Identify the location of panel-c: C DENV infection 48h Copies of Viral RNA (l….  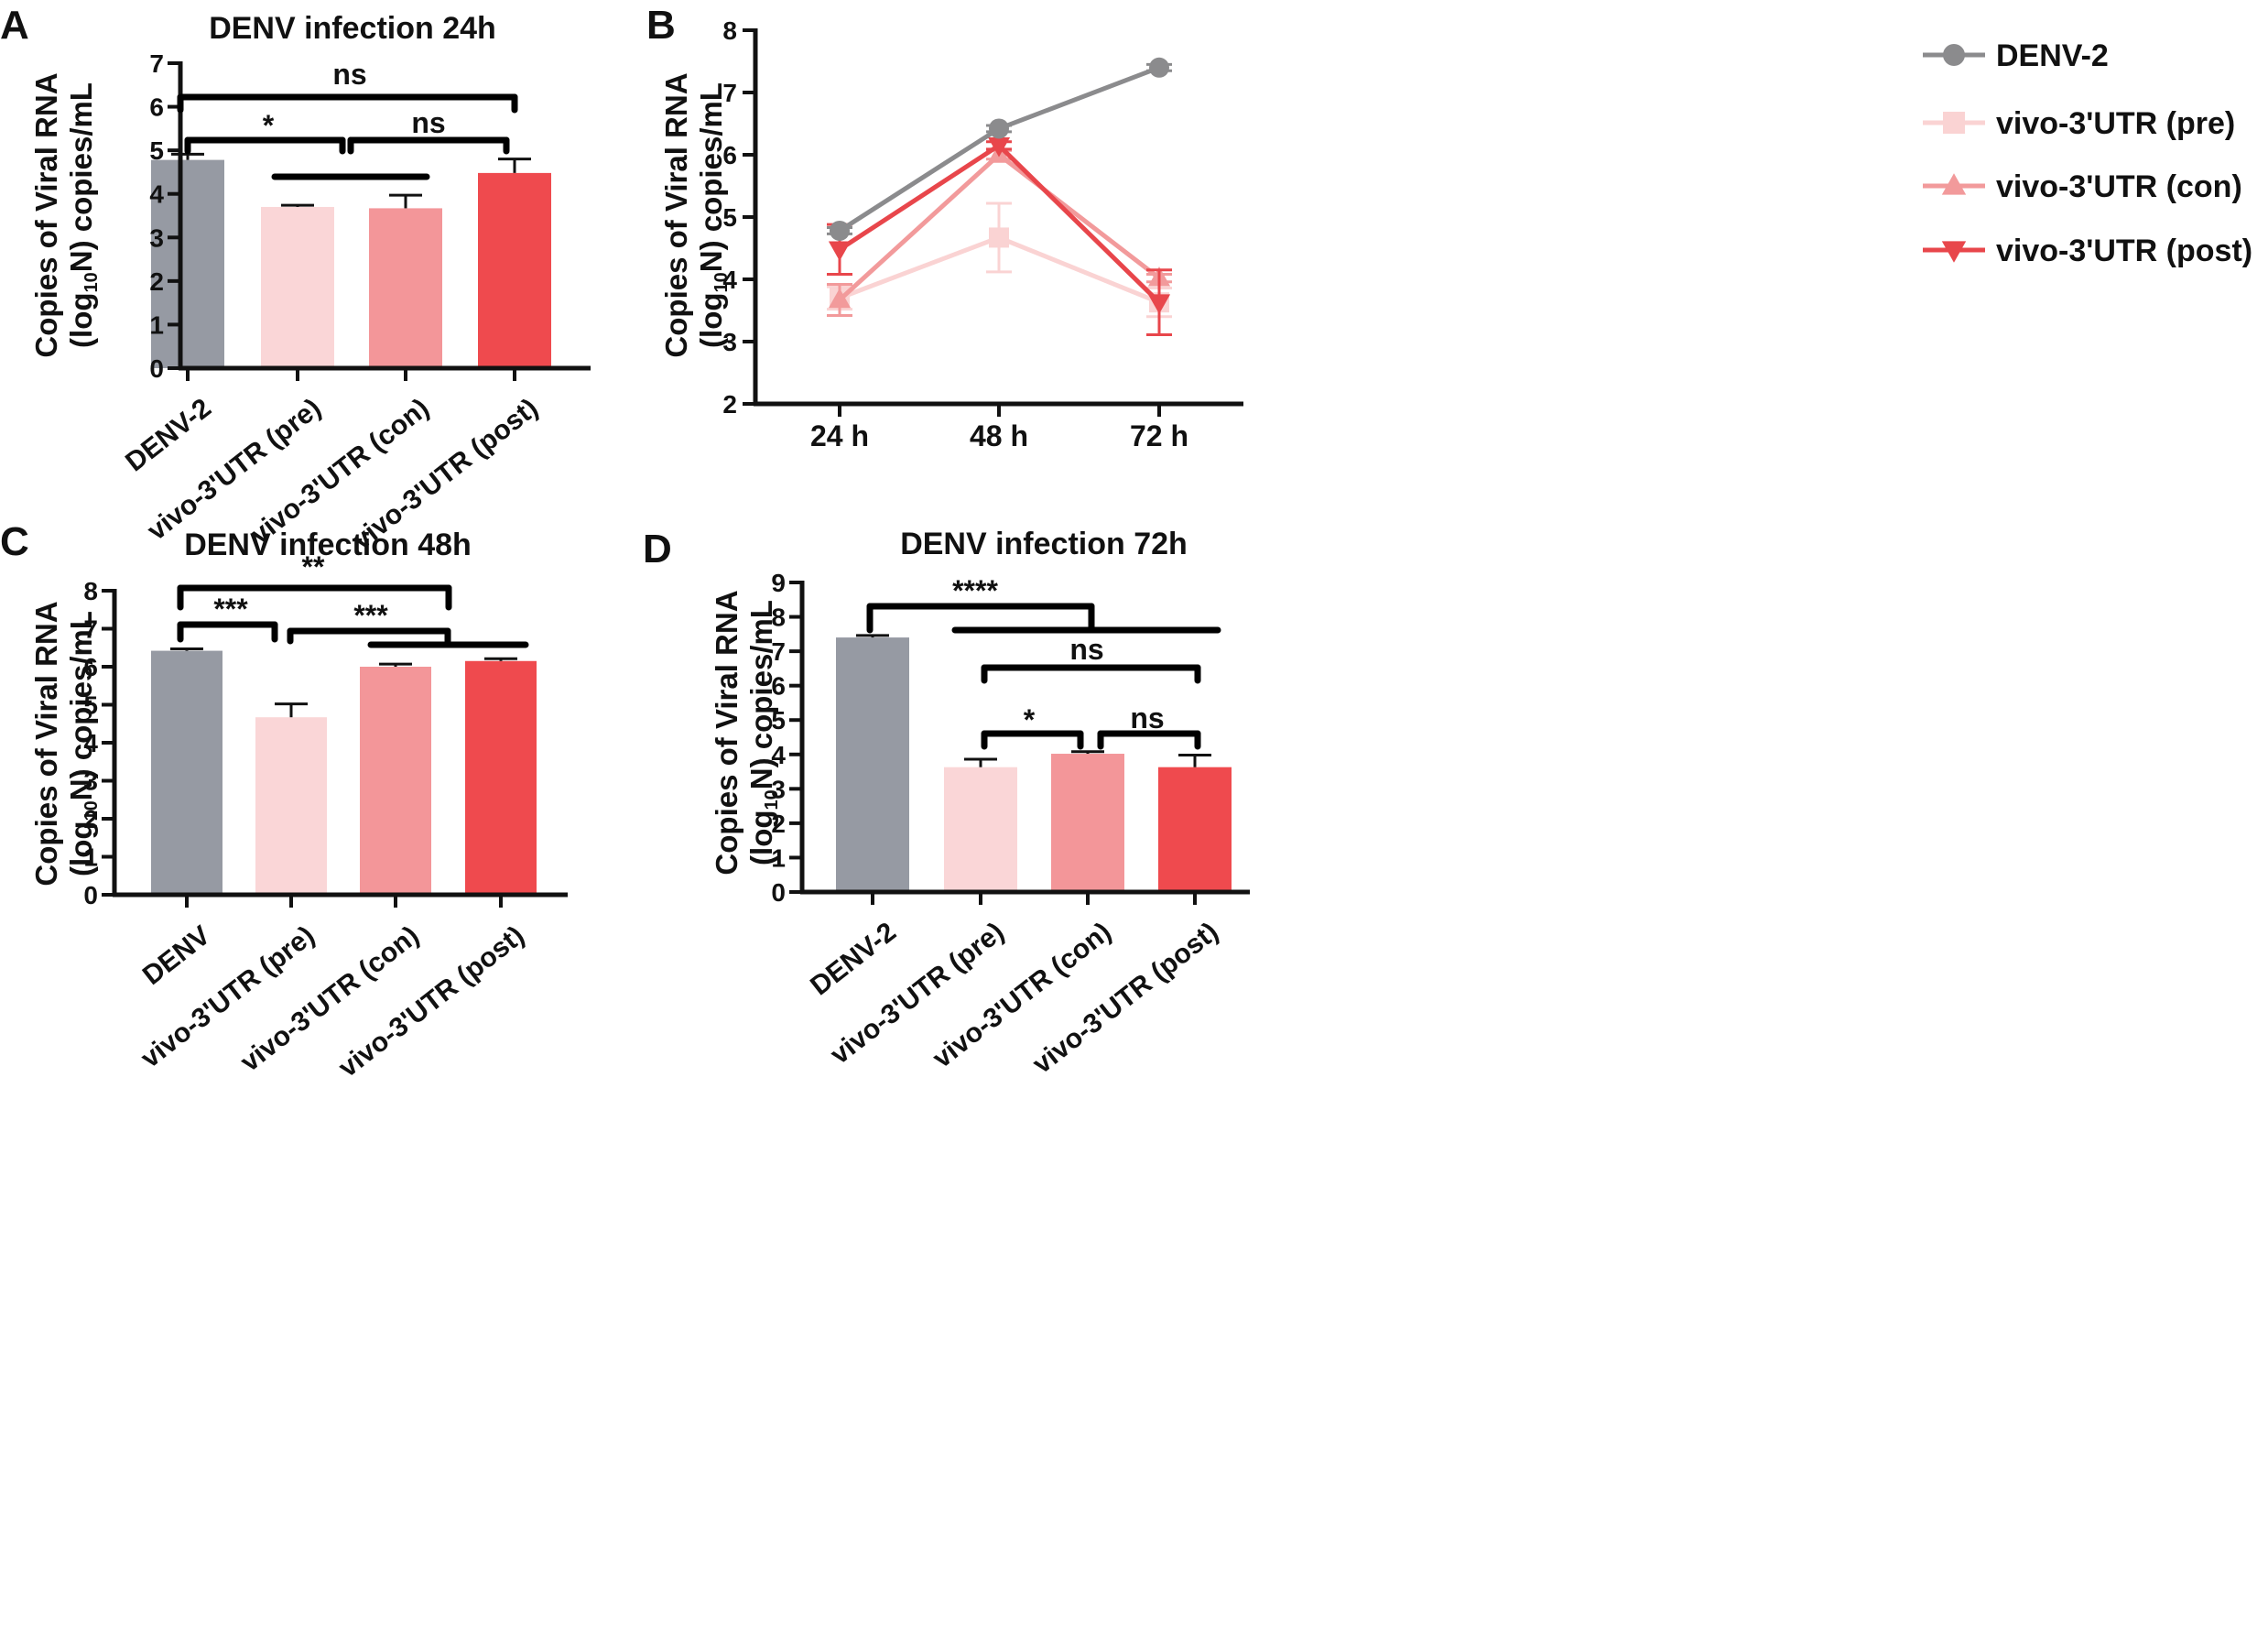
(284, 801).